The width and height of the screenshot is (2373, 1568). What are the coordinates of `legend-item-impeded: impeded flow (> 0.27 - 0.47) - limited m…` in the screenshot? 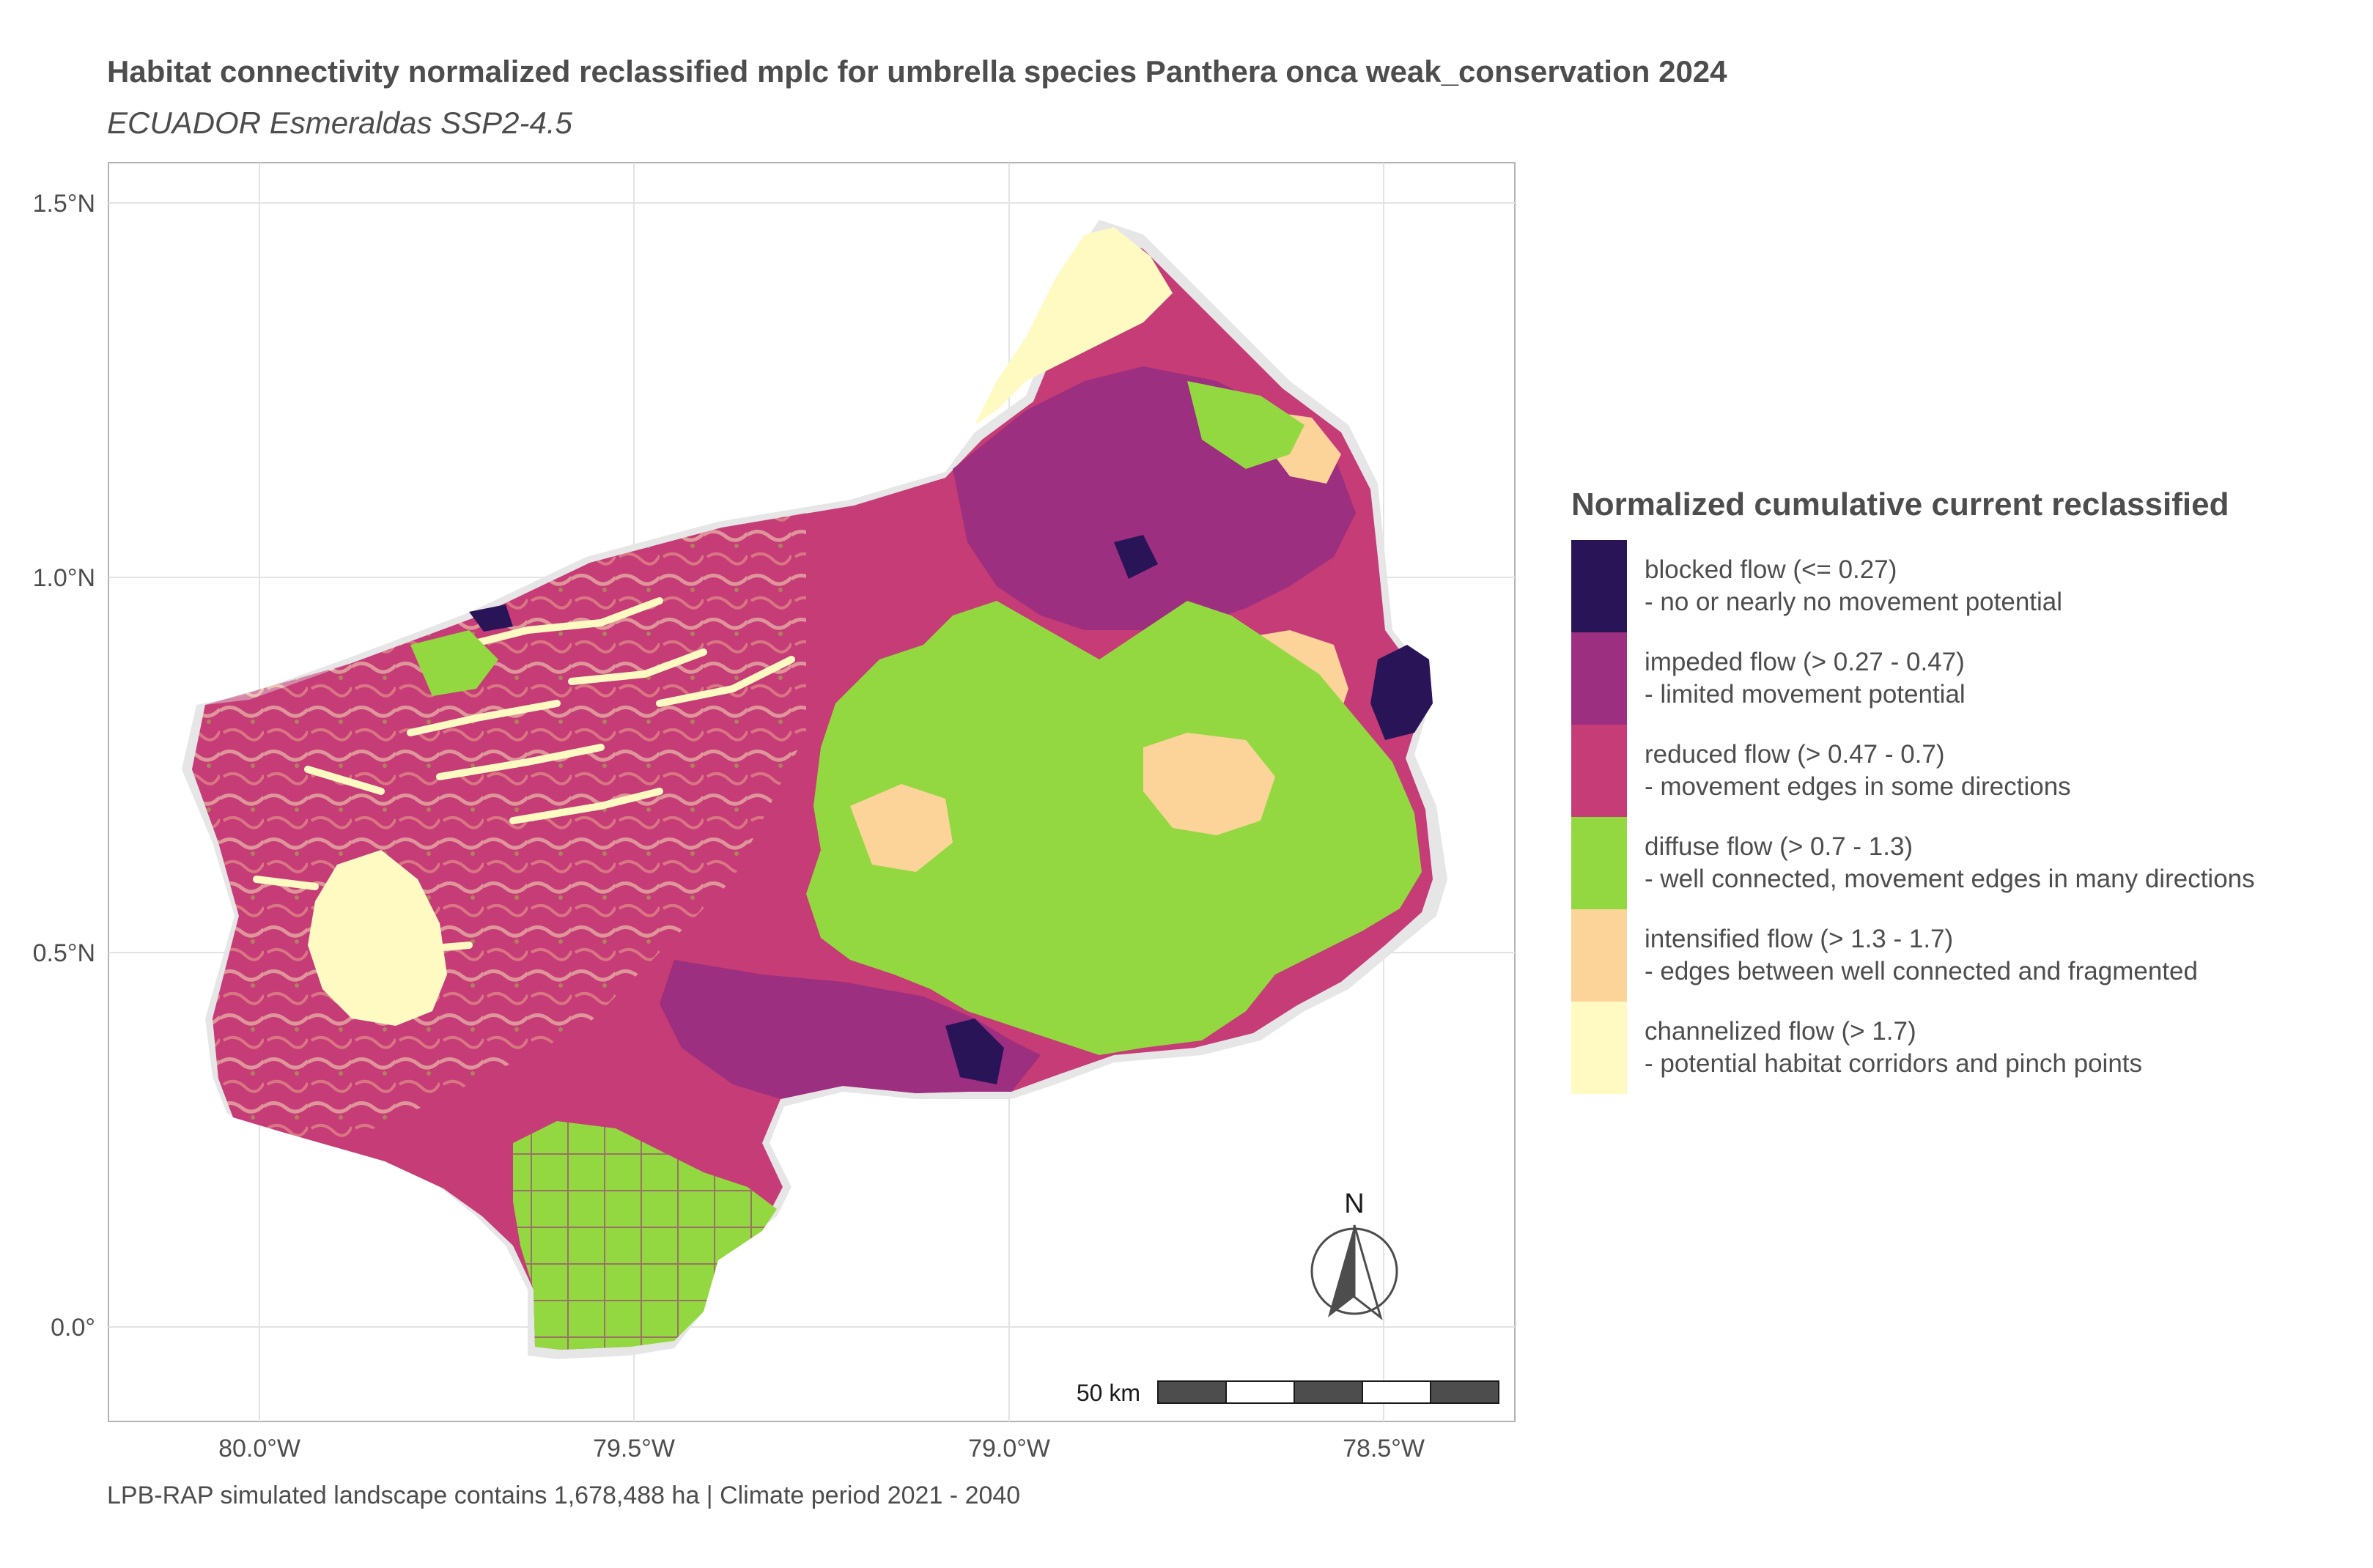 It's located at (1913, 678).